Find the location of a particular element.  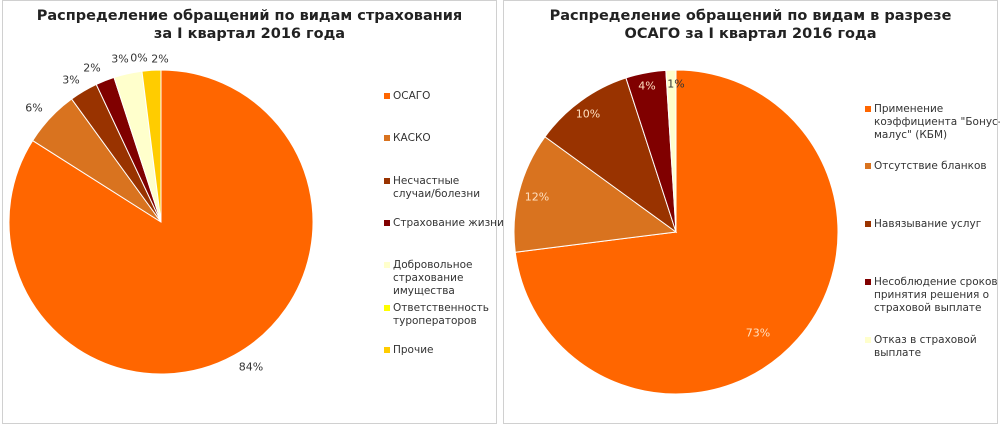

data-label-kbm: 73% is located at coordinates (758, 333).